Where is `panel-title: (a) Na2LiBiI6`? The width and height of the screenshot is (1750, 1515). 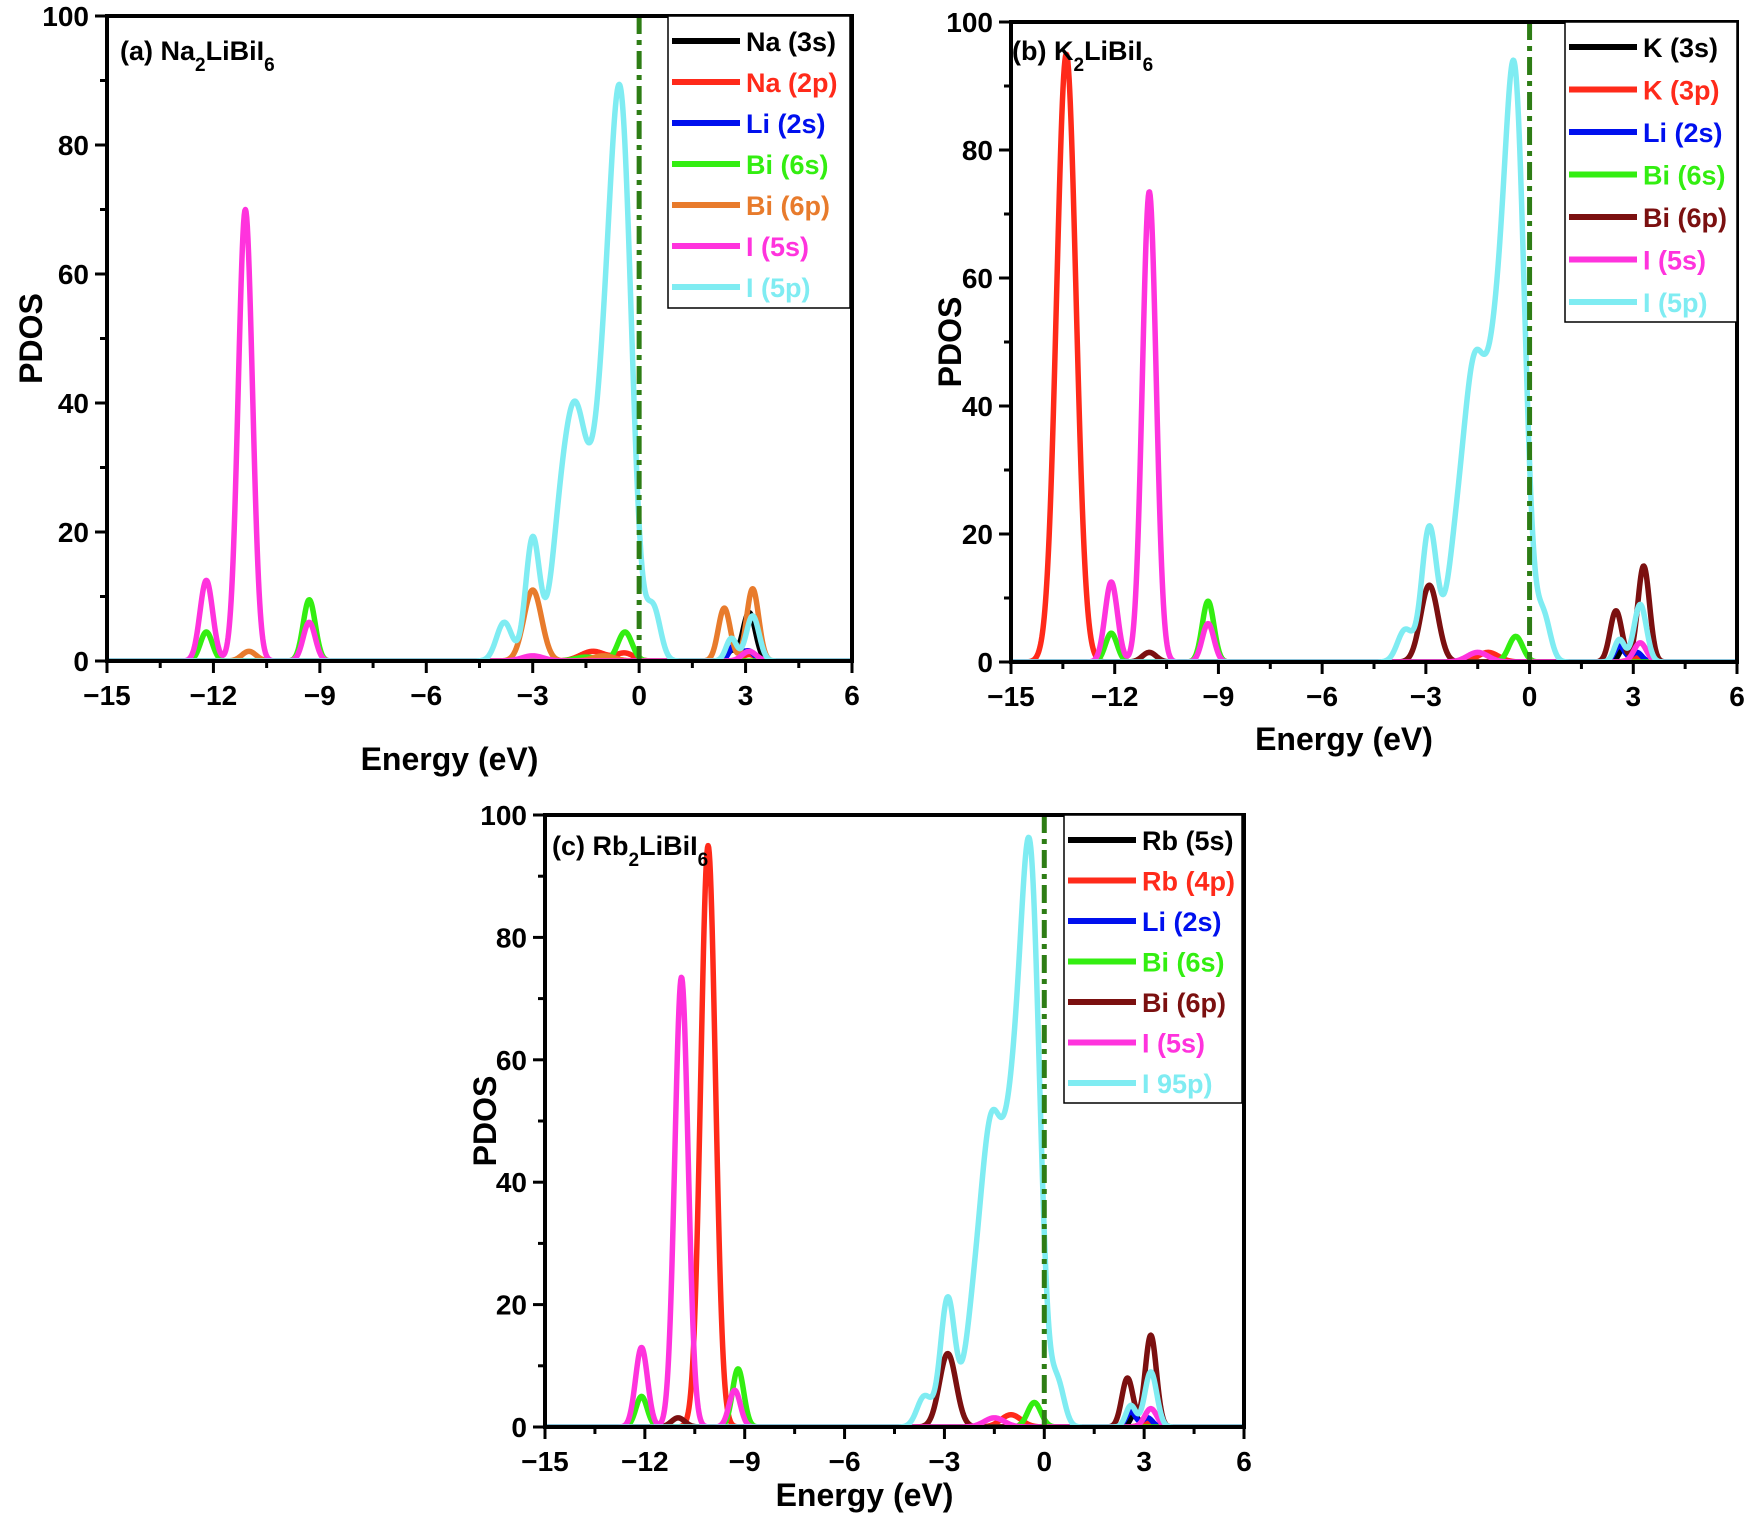 panel-title: (a) Na2LiBiI6 is located at coordinates (197, 56).